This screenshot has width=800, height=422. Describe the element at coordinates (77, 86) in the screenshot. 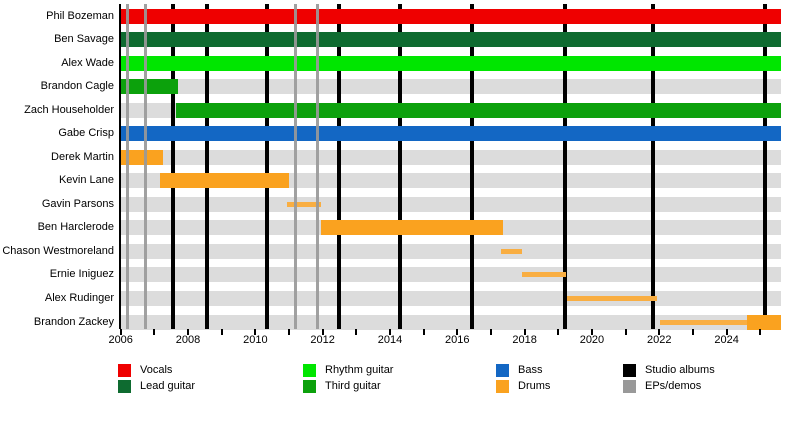

I see `member-label-brandon-cagle: Brandon Cagle` at that location.